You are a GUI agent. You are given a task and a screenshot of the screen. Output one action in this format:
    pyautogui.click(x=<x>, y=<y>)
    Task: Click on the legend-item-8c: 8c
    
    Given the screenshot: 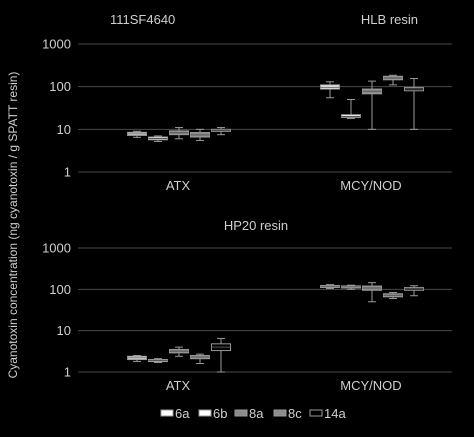 What is the action you would take?
    pyautogui.click(x=287, y=413)
    